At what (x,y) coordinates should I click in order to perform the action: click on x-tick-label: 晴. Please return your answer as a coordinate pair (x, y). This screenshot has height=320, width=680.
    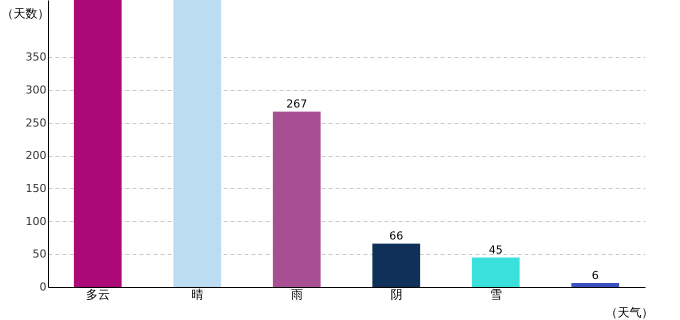
    Looking at the image, I should click on (197, 295).